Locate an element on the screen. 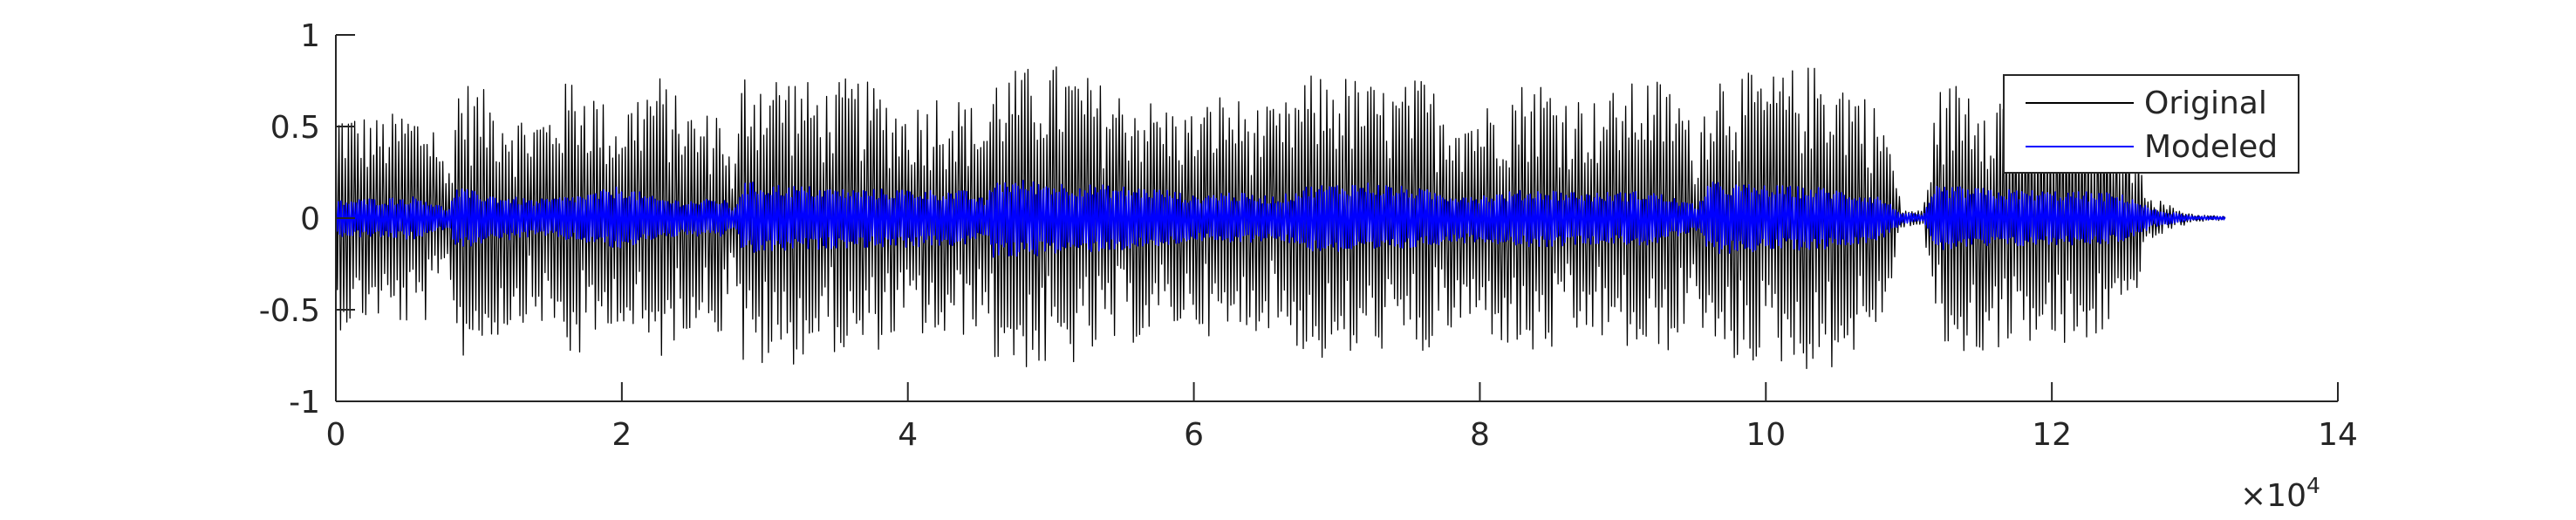 The image size is (2576, 520). y-ticks: 1 0.5 0 -0.5 -1 is located at coordinates (307, 219).